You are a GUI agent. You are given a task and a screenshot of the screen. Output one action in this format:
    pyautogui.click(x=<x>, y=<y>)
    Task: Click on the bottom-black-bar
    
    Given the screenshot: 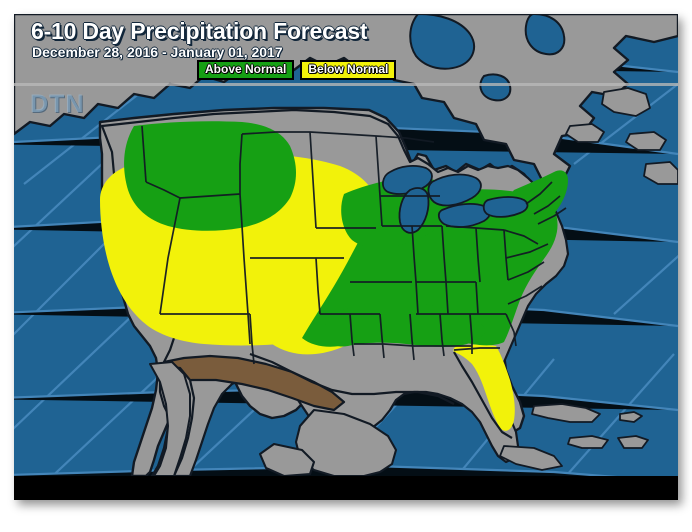 What is the action you would take?
    pyautogui.click(x=346, y=488)
    